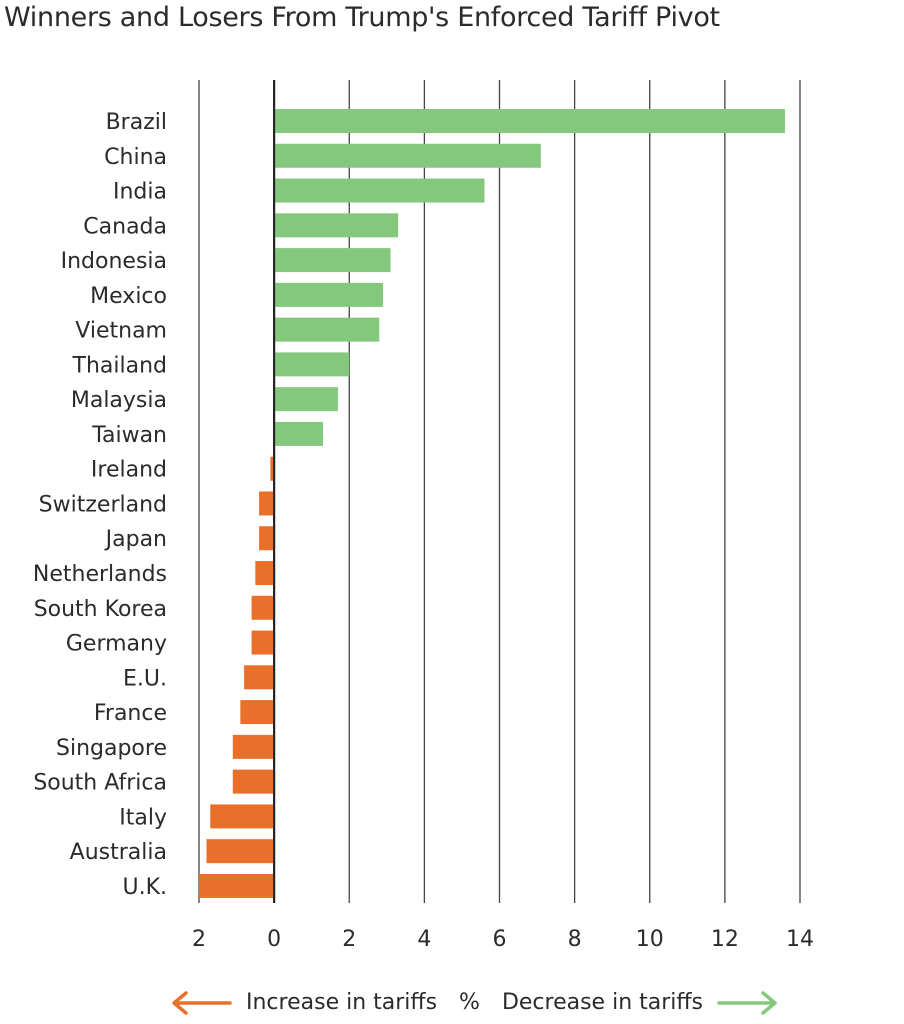  Describe the element at coordinates (312, 364) in the screenshot. I see `bar-thailand` at that location.